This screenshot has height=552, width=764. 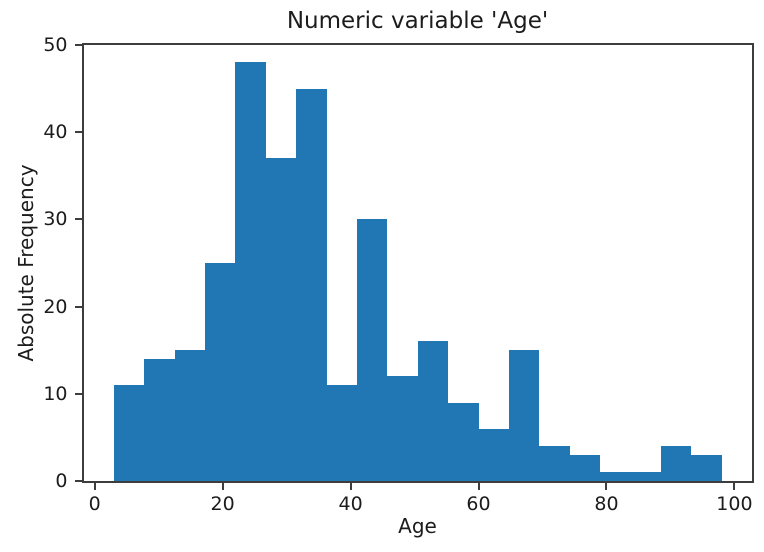 What do you see at coordinates (55, 132) in the screenshot?
I see `y-tick-label: 40` at bounding box center [55, 132].